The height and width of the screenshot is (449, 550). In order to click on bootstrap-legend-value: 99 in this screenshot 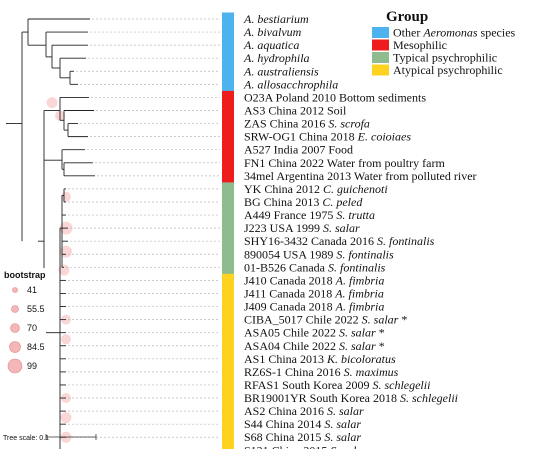, I will do `click(32, 366)`.